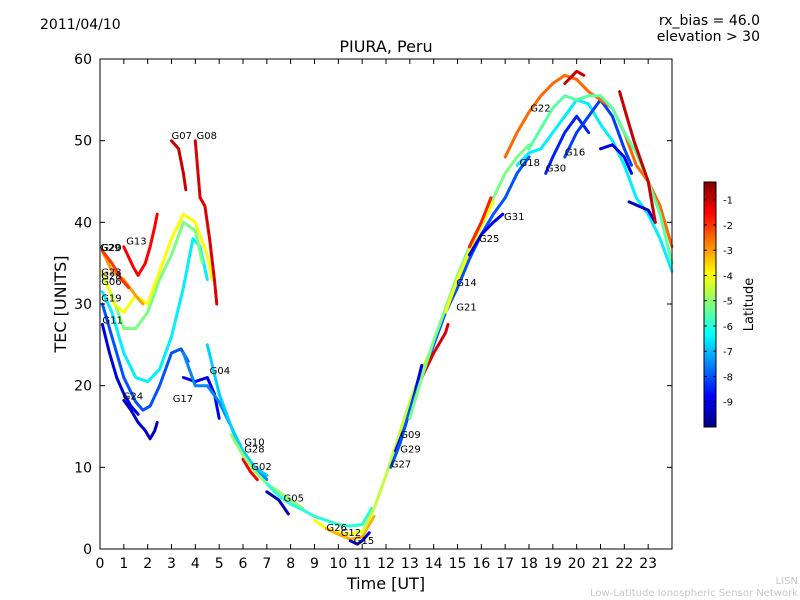  Describe the element at coordinates (179, 165) in the screenshot. I see `series-g07` at that location.